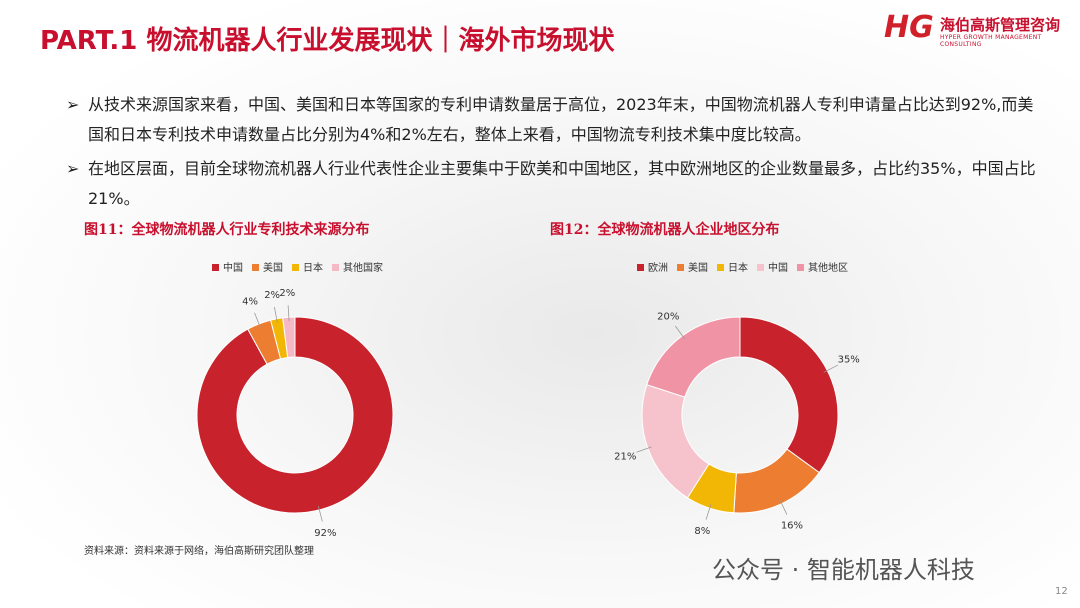  What do you see at coordinates (702, 531) in the screenshot?
I see `data-label: 8%` at bounding box center [702, 531].